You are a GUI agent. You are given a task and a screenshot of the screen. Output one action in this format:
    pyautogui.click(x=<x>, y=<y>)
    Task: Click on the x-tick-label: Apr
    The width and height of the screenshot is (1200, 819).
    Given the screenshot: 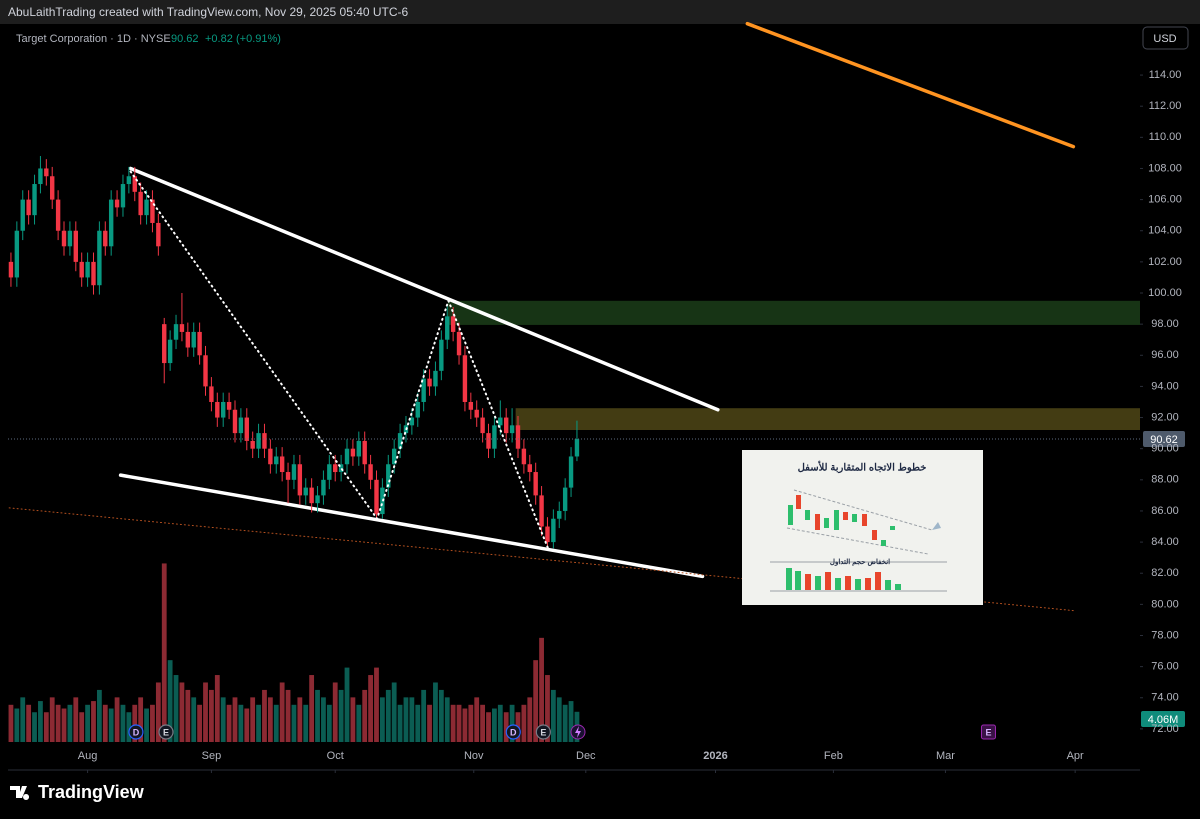 What is the action you would take?
    pyautogui.click(x=1075, y=756)
    